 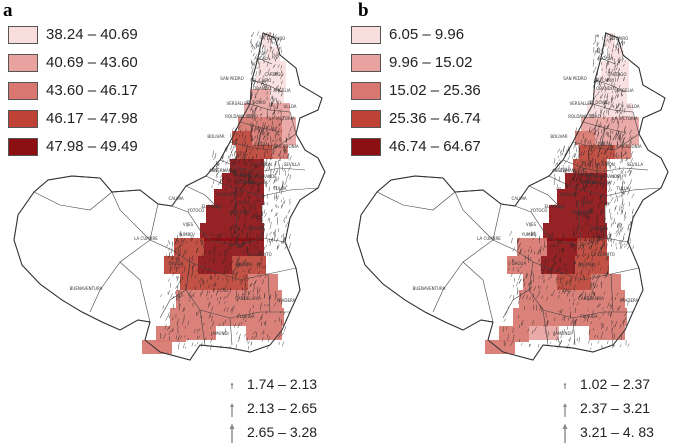 I want to click on panel-letter: a, so click(x=8, y=11).